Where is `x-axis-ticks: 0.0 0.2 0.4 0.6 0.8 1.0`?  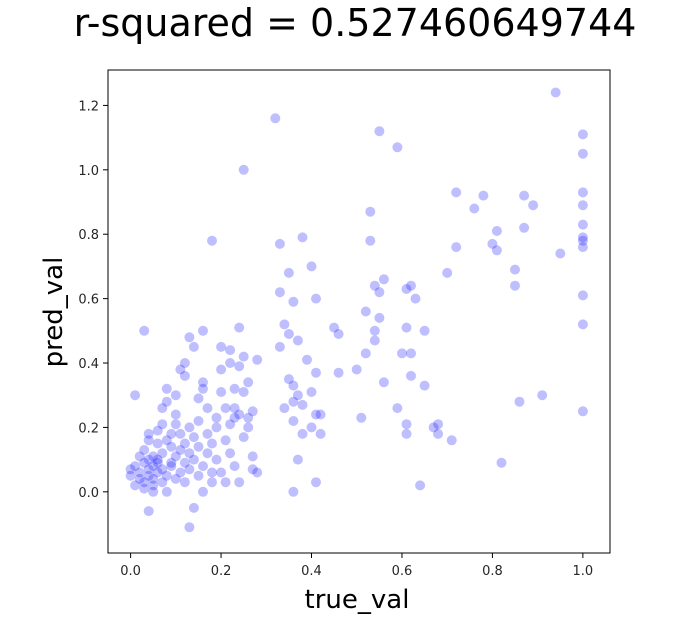 x-axis-ticks: 0.0 0.2 0.4 0.6 0.8 1.0 is located at coordinates (356, 566).